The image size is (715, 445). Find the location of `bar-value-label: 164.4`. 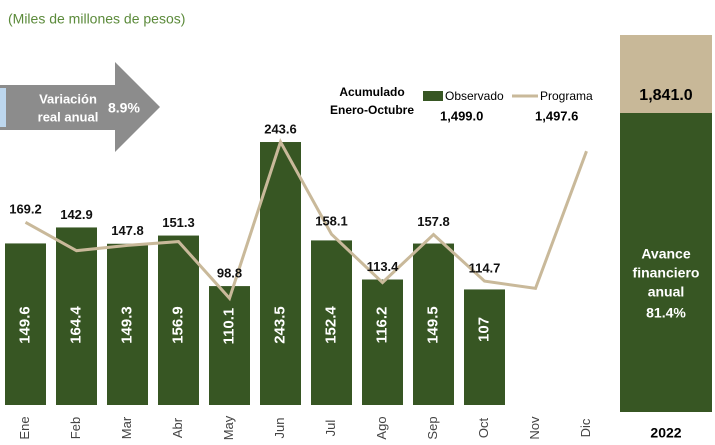

bar-value-label: 164.4 is located at coordinates (75, 325).